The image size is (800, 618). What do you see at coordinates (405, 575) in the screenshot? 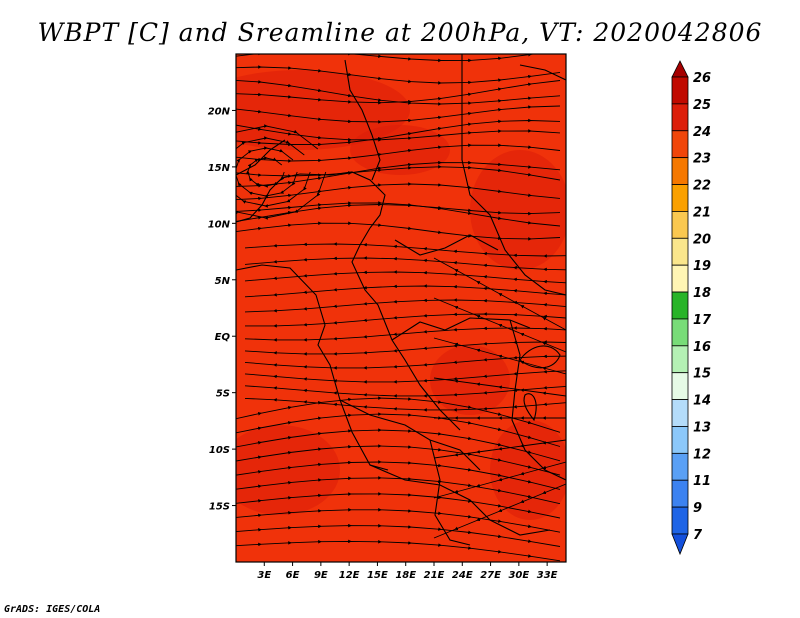
I see `lon-tick-label: 18E` at bounding box center [405, 575].